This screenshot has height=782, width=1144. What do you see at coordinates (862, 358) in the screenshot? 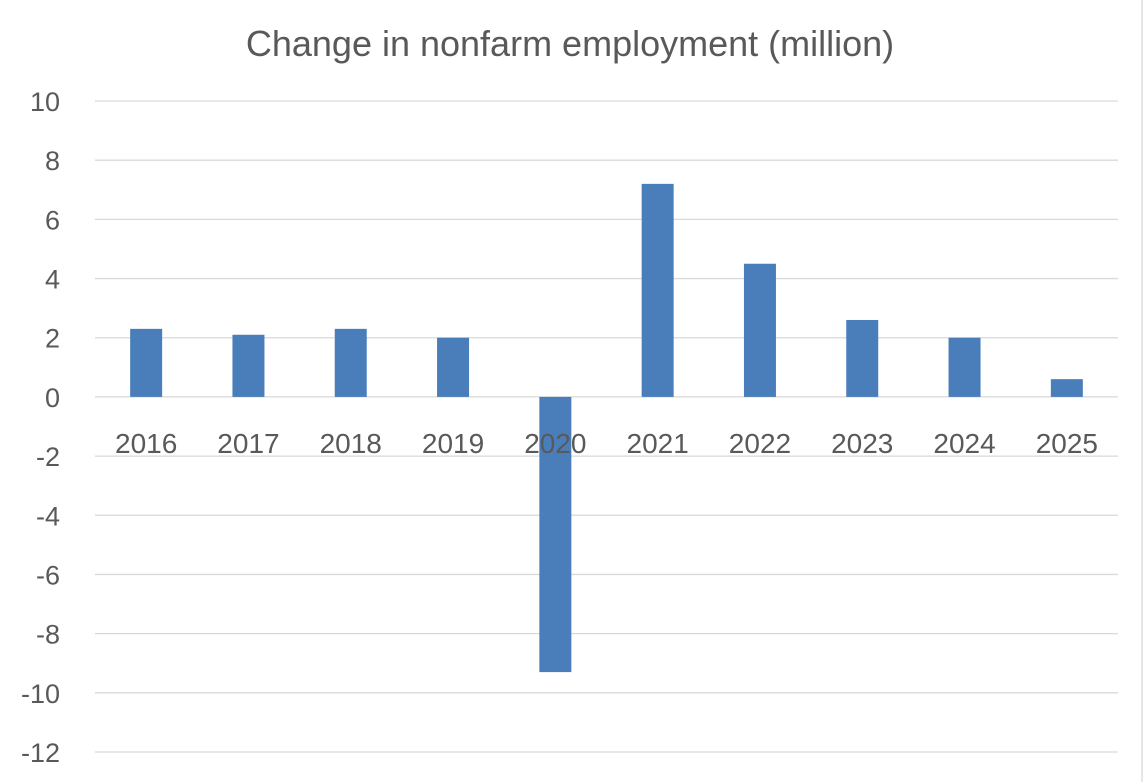
I see `bar-2023` at bounding box center [862, 358].